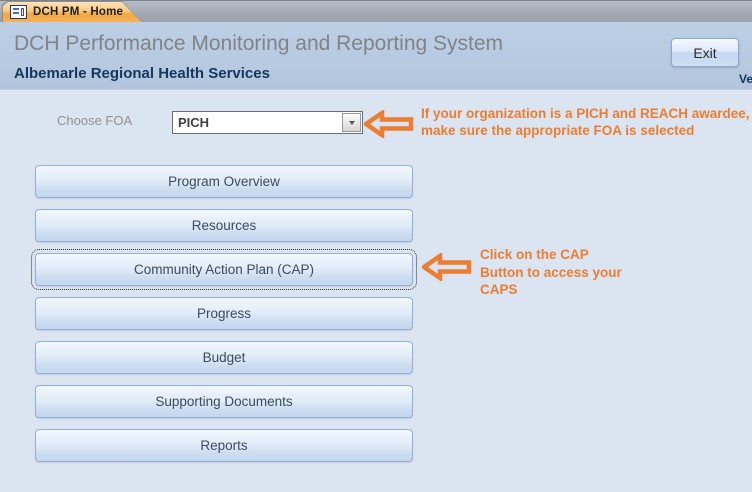 Image resolution: width=752 pixels, height=492 pixels. I want to click on foa-dropdown-button, so click(351, 122).